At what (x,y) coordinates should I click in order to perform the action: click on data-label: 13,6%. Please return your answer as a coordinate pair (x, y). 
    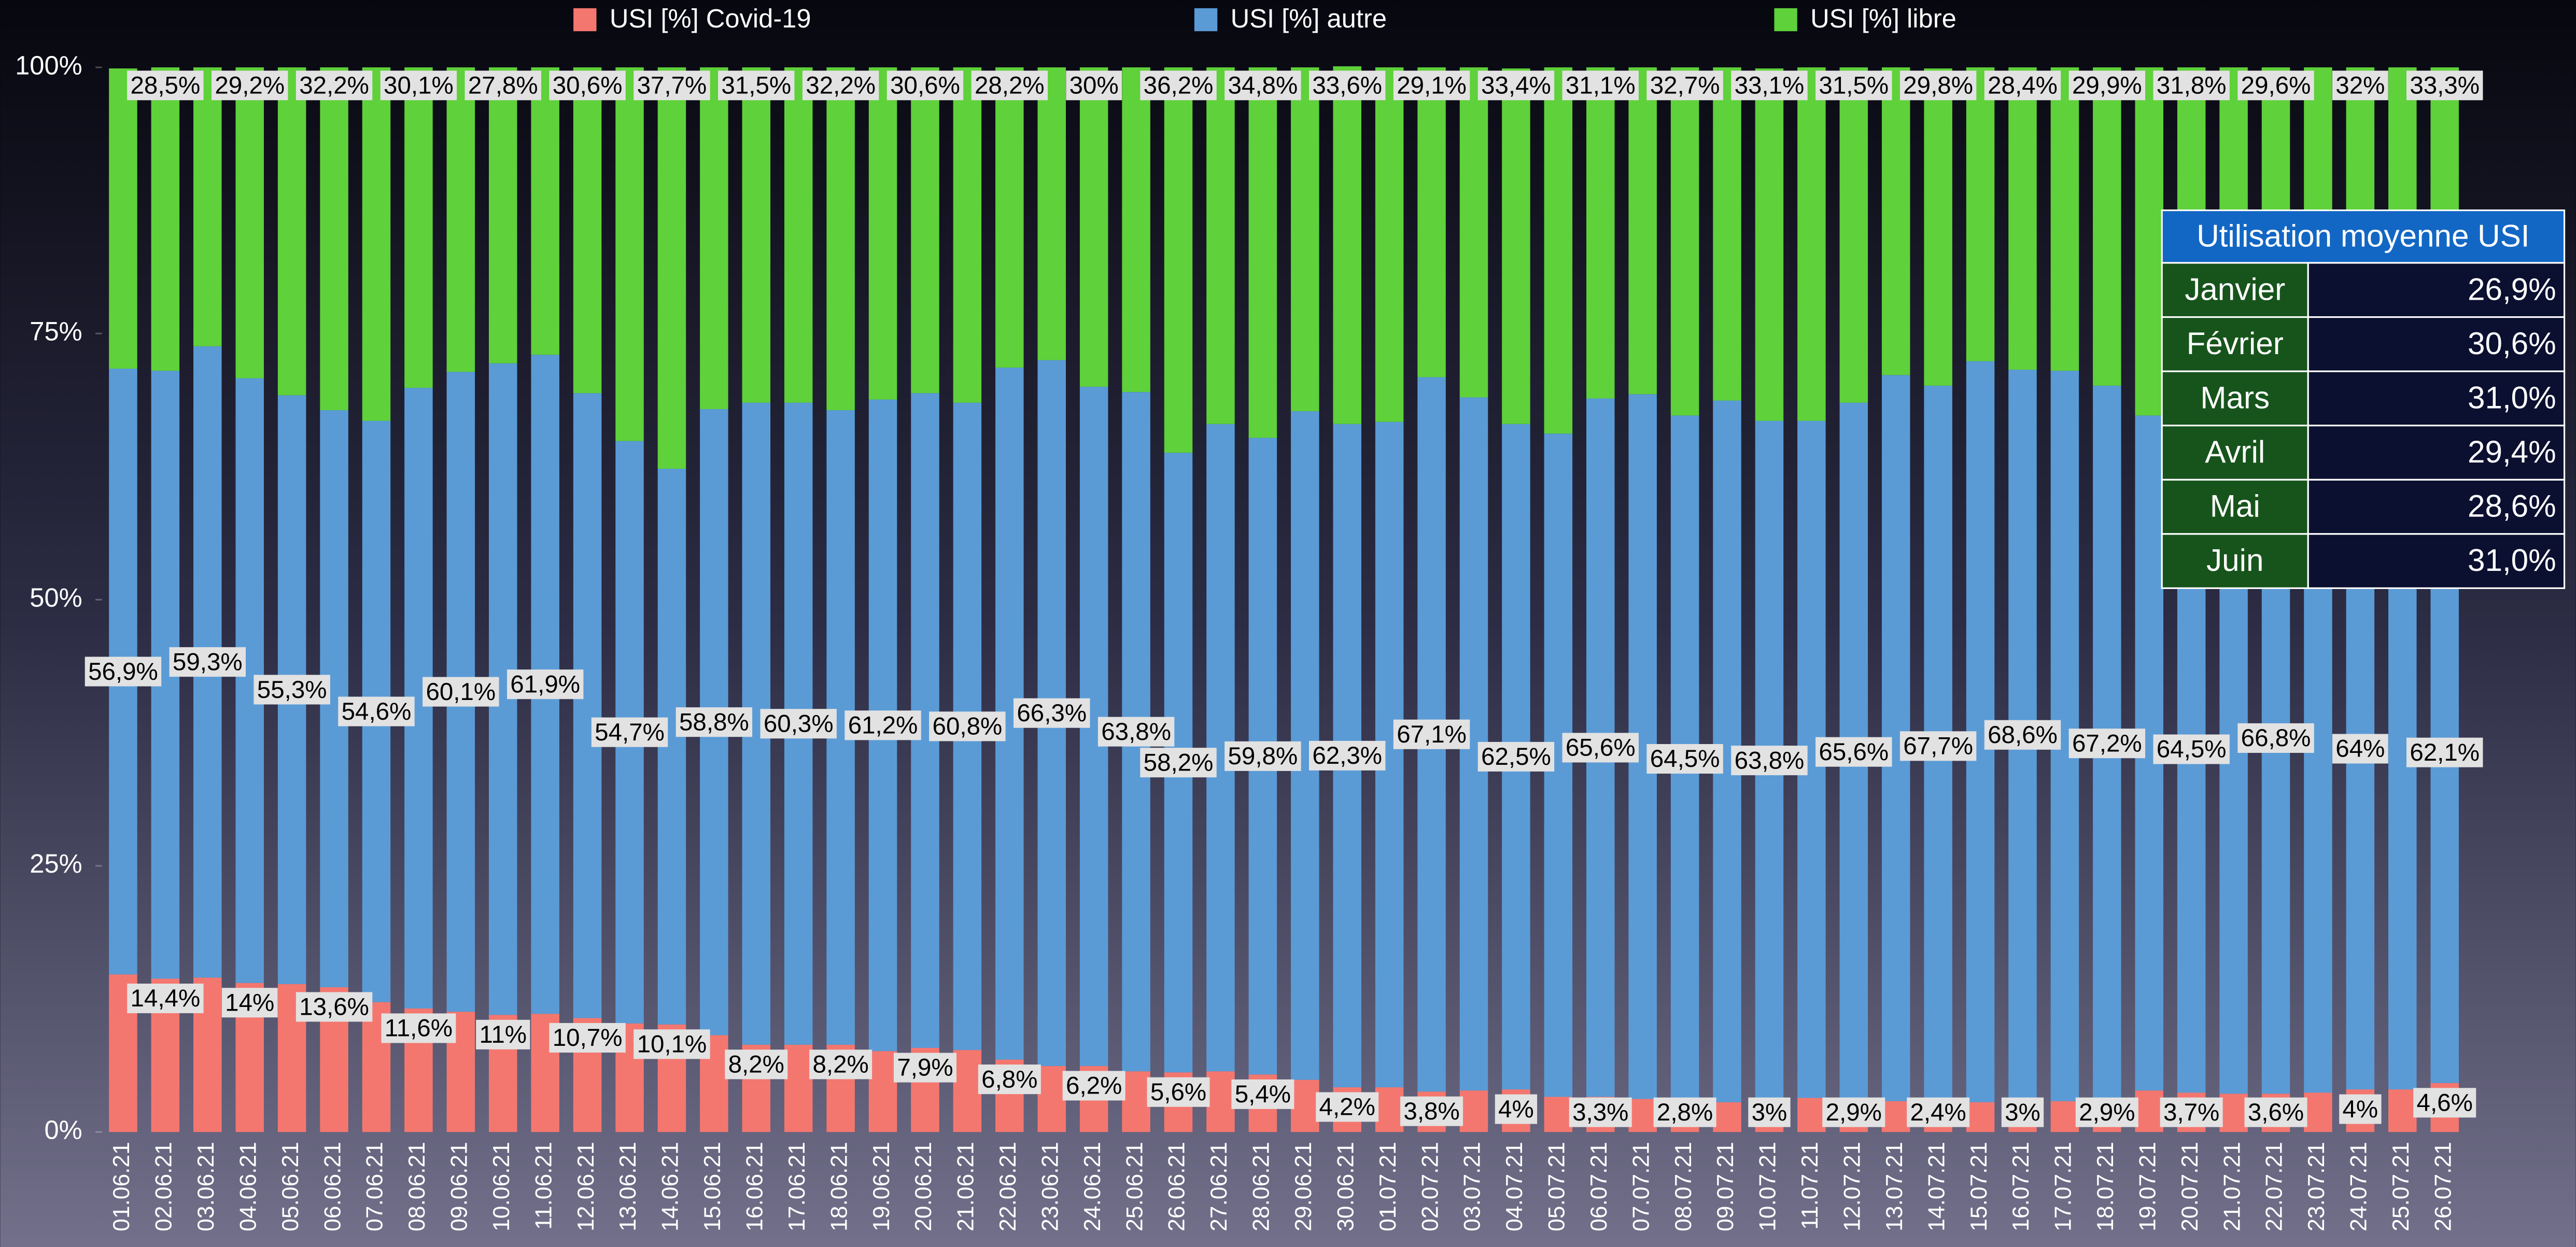
    Looking at the image, I should click on (334, 1007).